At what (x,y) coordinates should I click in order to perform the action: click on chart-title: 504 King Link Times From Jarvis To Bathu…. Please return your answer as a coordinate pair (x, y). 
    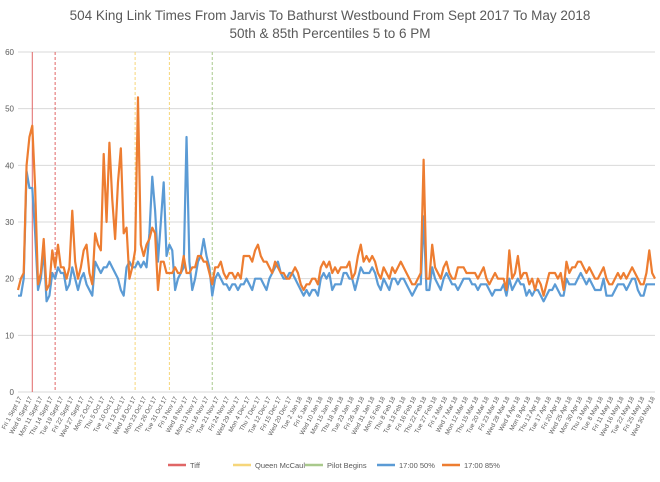
    Looking at the image, I should click on (330, 15).